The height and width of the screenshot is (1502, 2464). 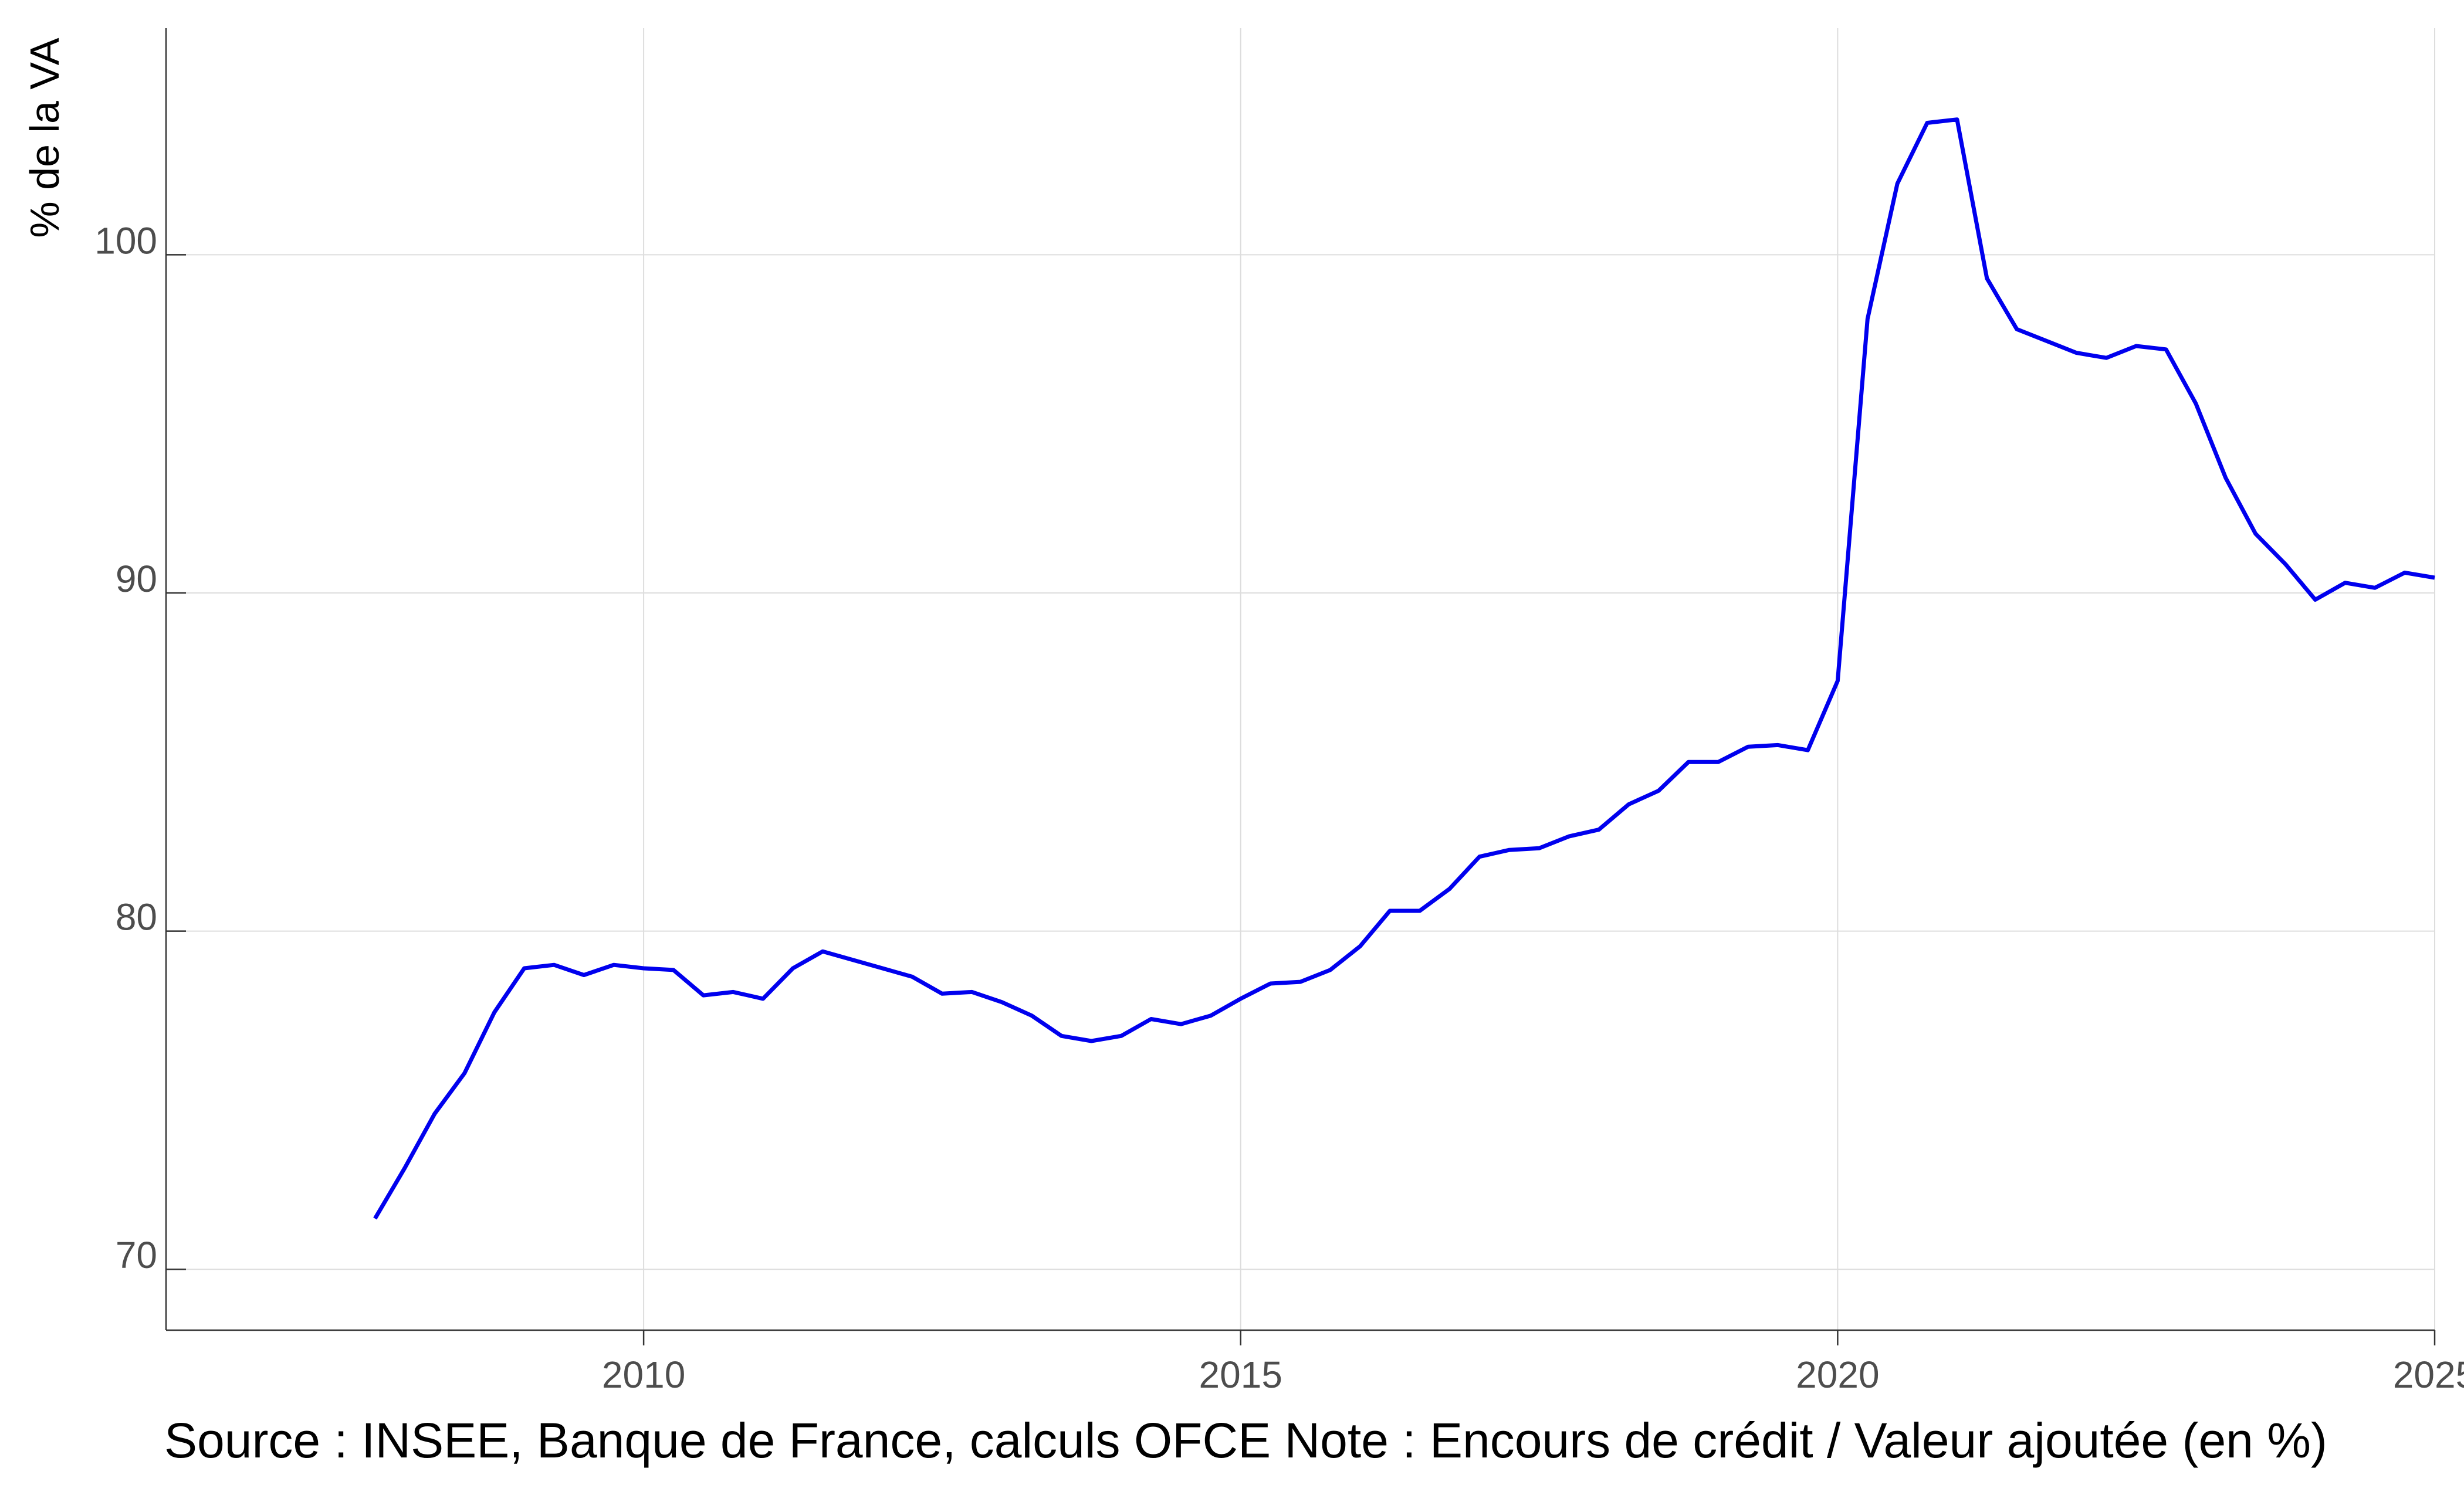 What do you see at coordinates (136, 579) in the screenshot?
I see `y-tick-label: 90` at bounding box center [136, 579].